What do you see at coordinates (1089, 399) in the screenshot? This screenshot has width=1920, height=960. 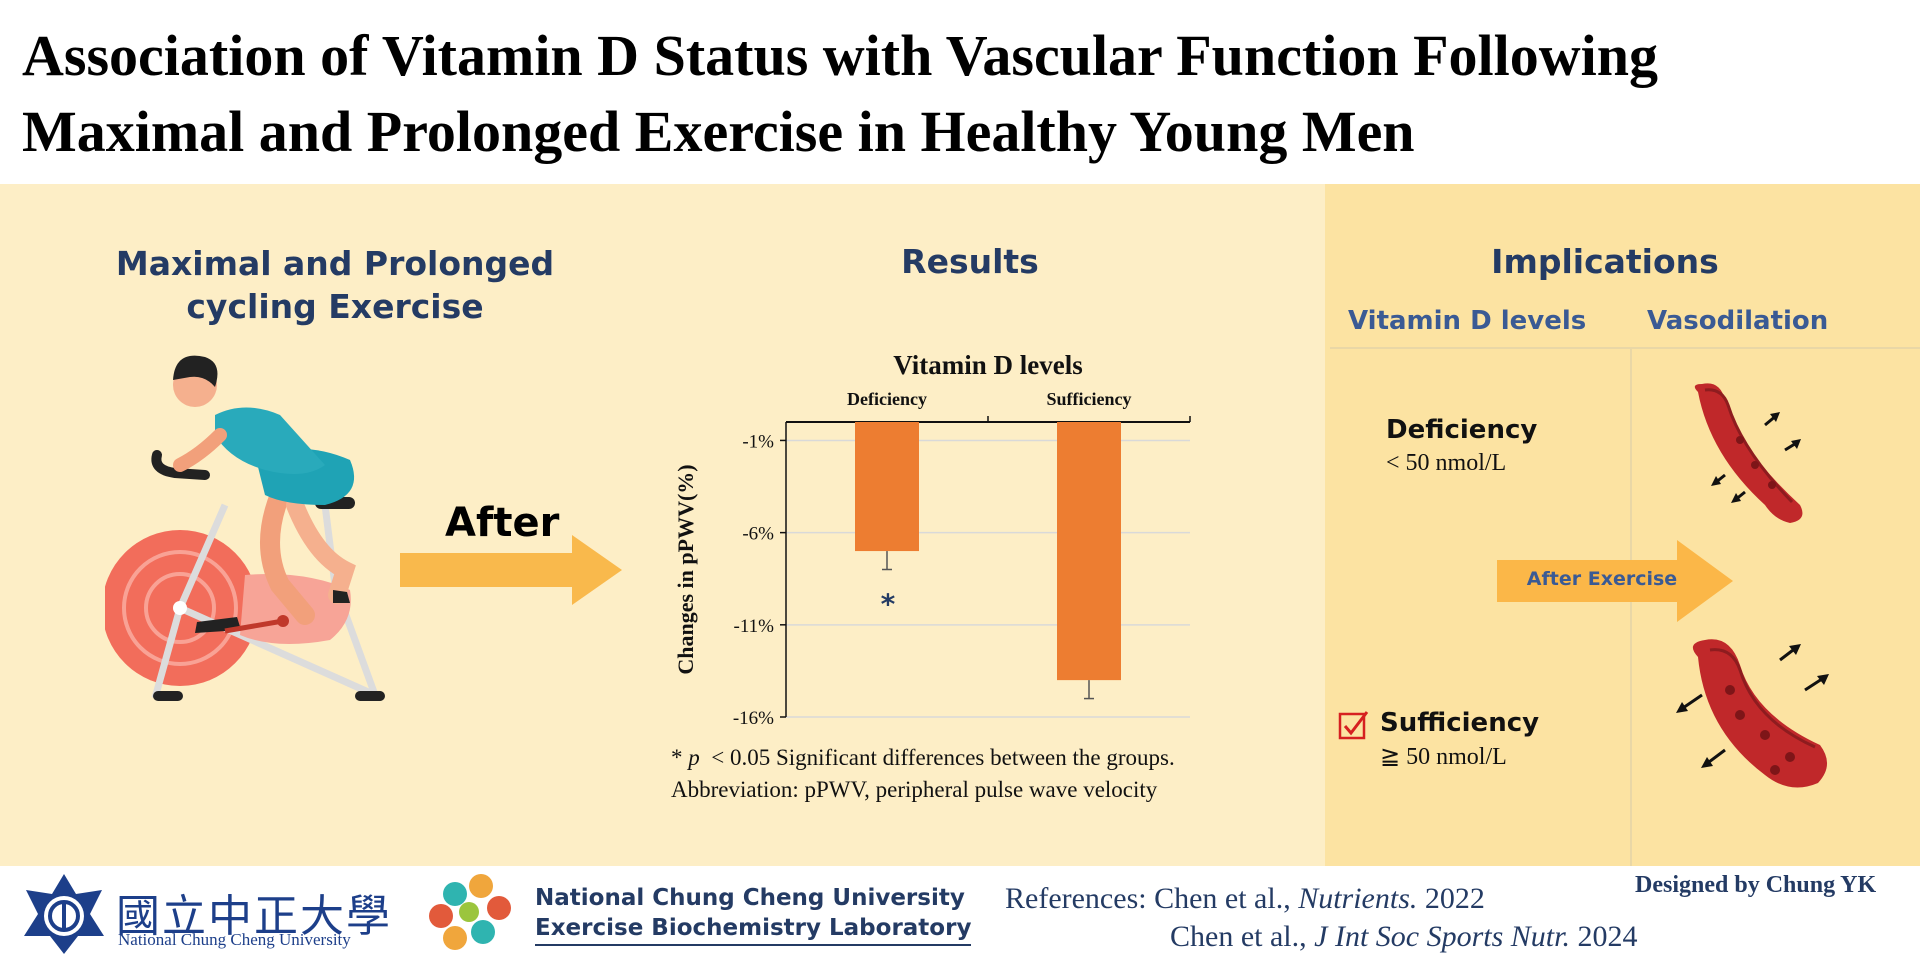 I see `category-label: Sufficiency` at bounding box center [1089, 399].